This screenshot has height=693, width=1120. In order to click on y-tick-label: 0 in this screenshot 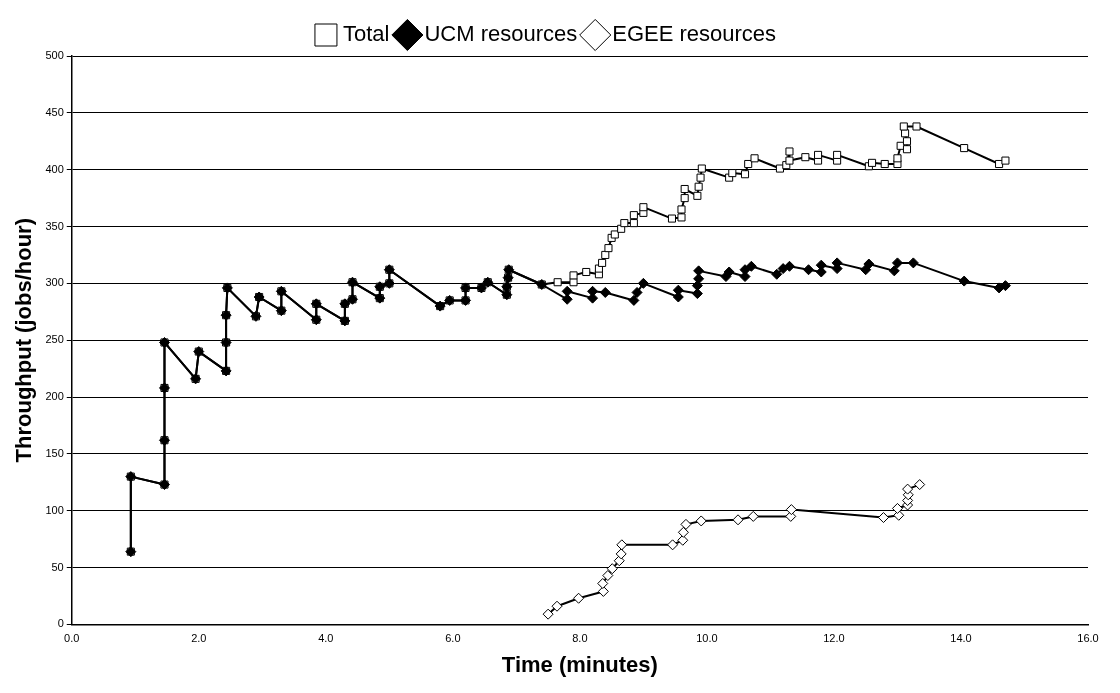, I will do `click(60, 623)`.